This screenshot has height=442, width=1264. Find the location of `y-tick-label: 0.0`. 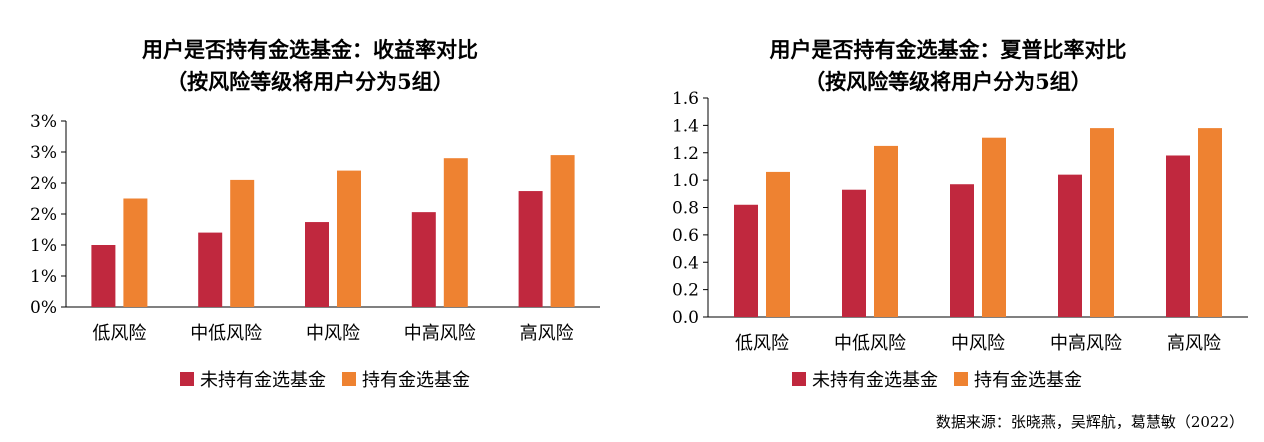

y-tick-label: 0.0 is located at coordinates (685, 318).